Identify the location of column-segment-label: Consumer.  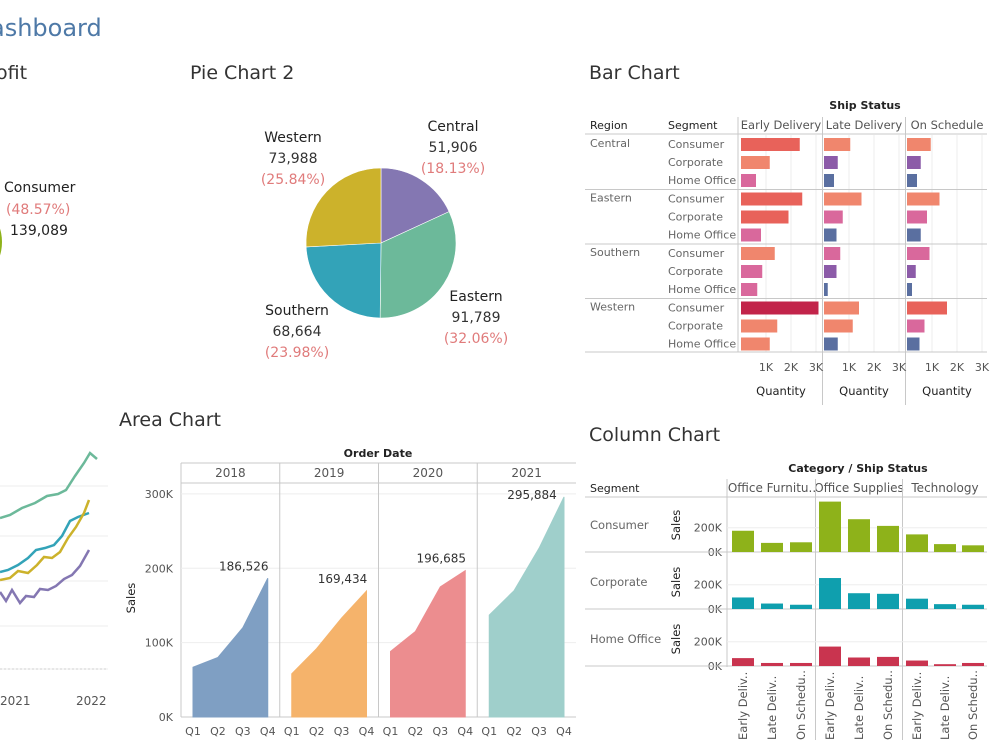
(619, 525).